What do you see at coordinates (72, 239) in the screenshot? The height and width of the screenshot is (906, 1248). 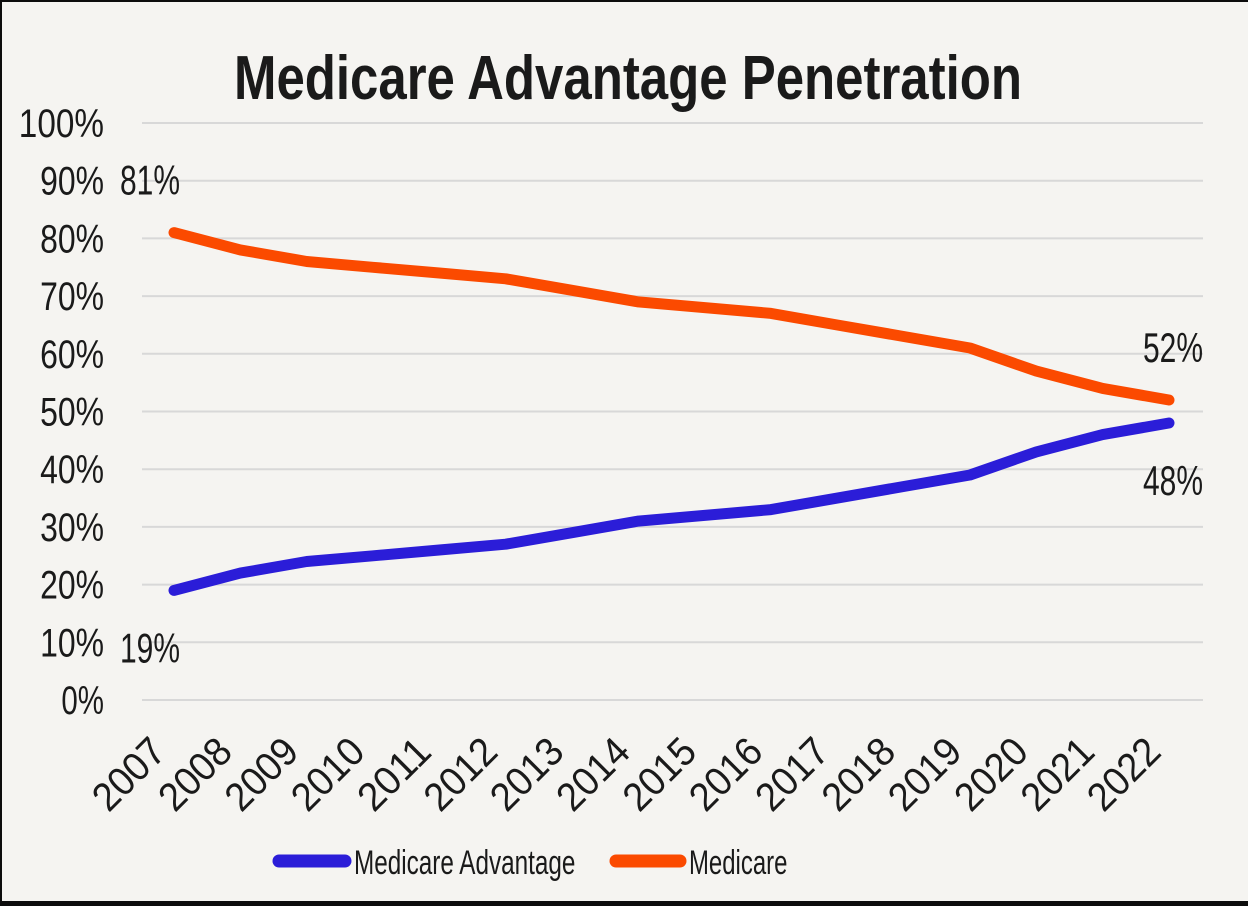 I see `y-axis-tick-label: 80%` at bounding box center [72, 239].